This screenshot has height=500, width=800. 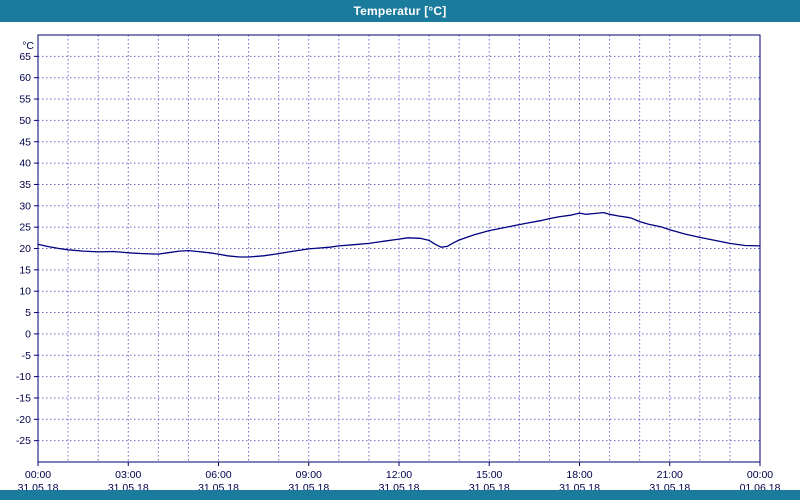 What do you see at coordinates (23, 377) in the screenshot?
I see `svg-text: -10` at bounding box center [23, 377].